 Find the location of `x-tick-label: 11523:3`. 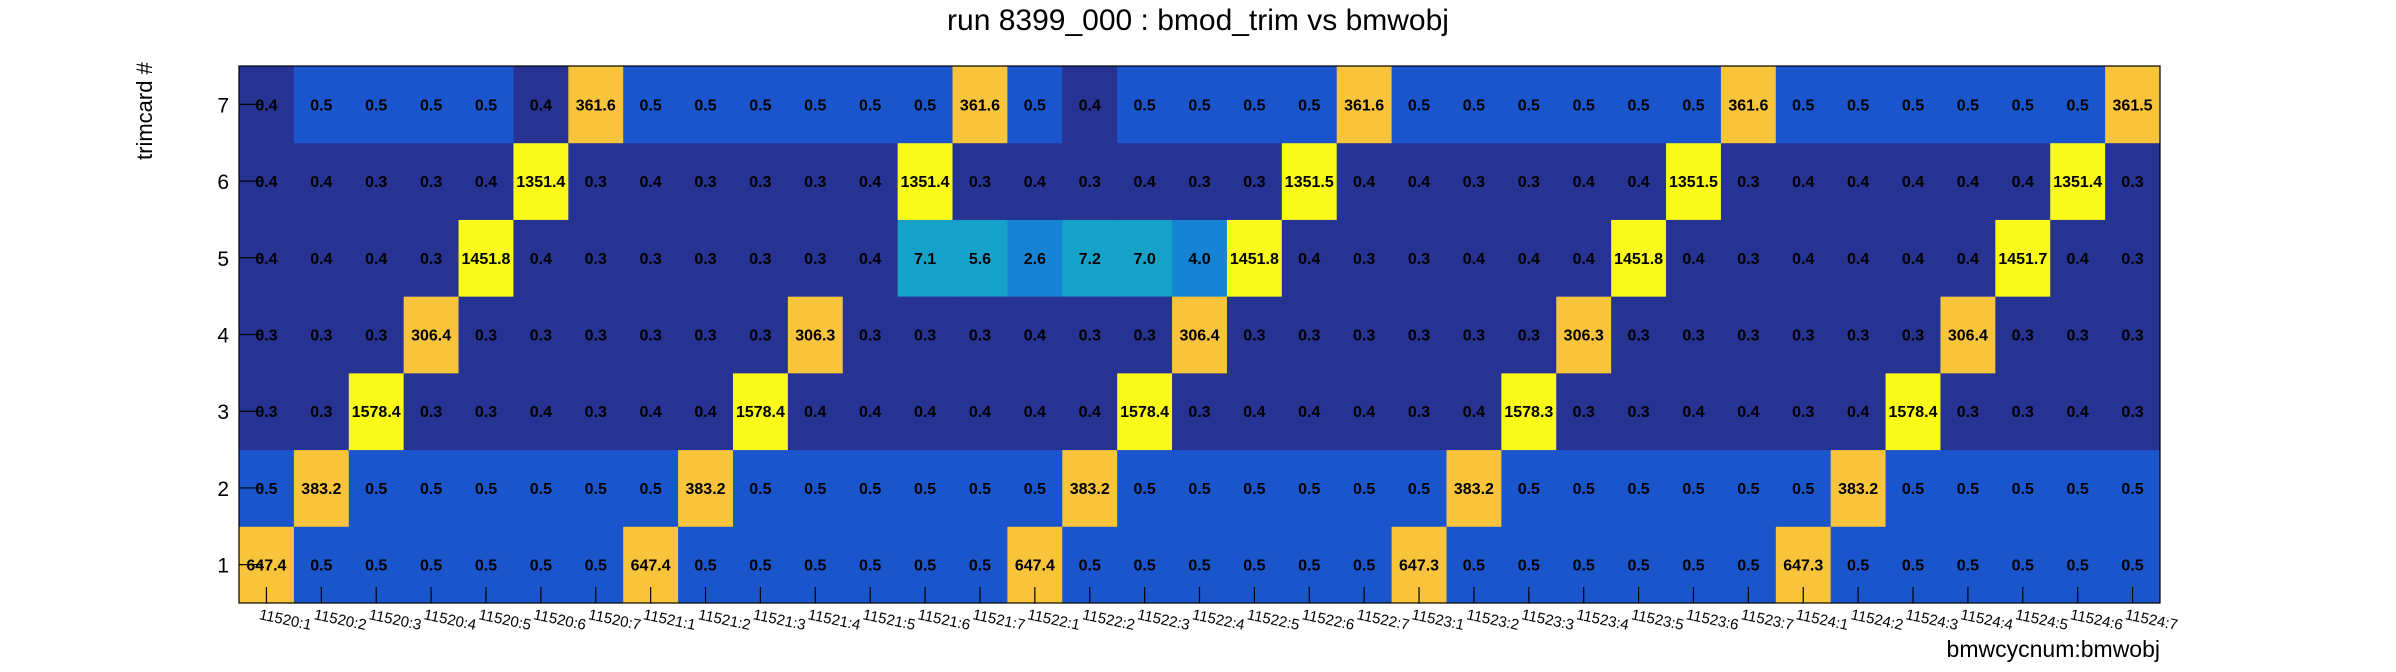

x-tick-label: 11523:3 is located at coordinates (1547, 620).